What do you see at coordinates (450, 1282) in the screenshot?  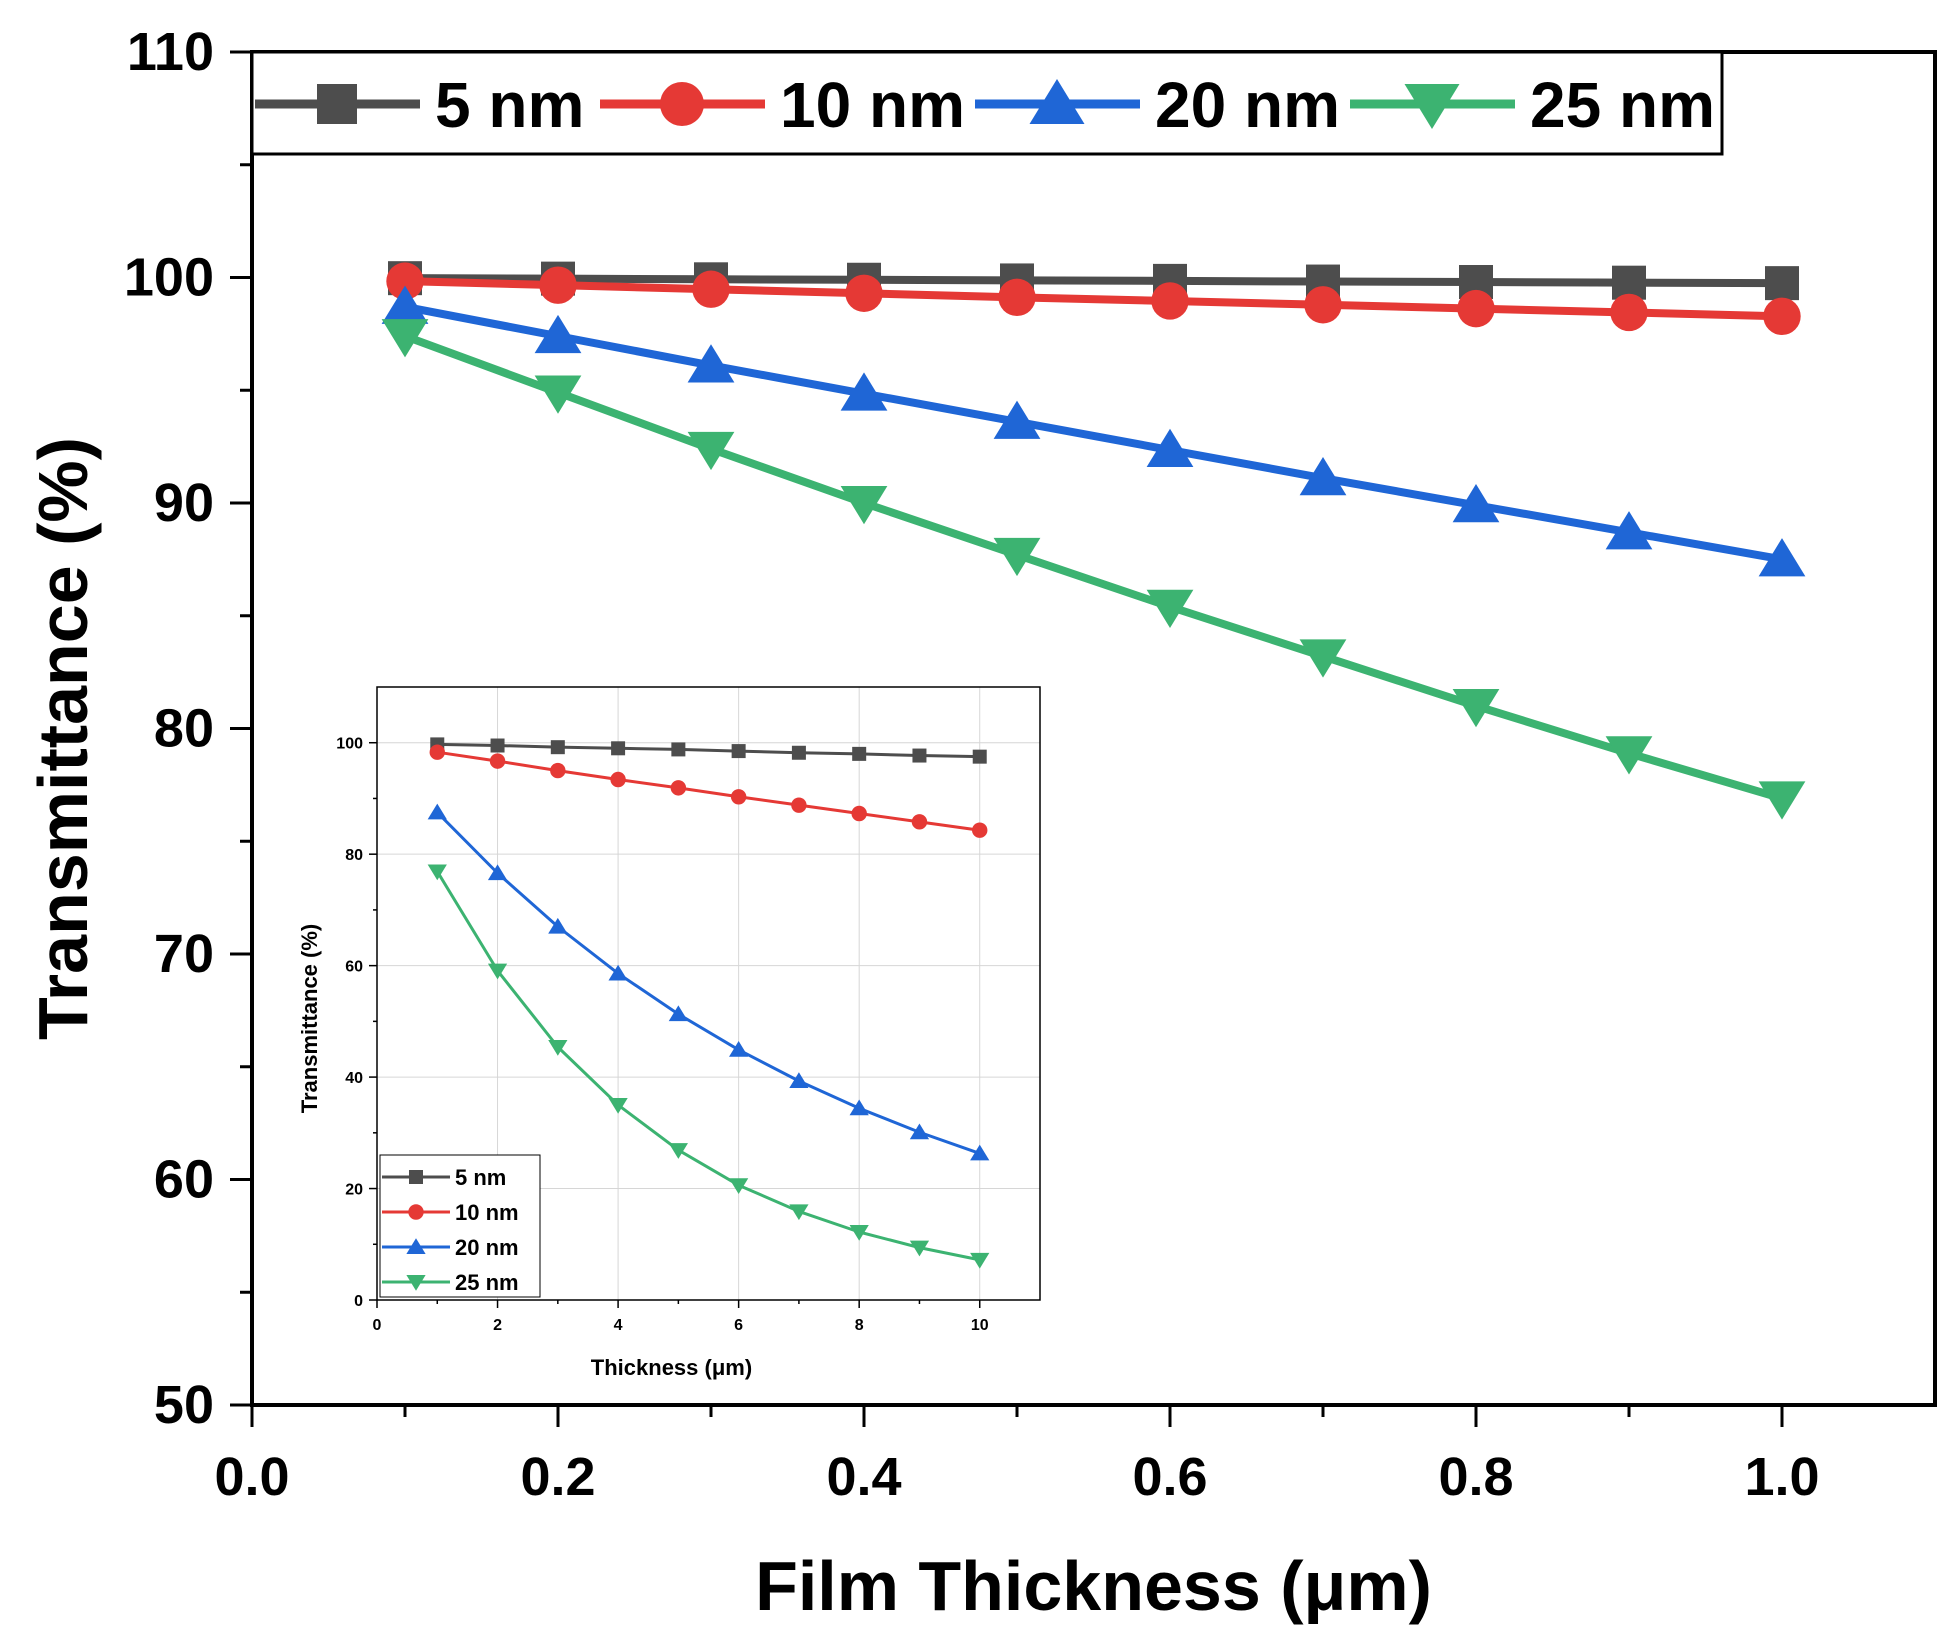 I see `inset-legend-item-25-nm: 25 nm` at bounding box center [450, 1282].